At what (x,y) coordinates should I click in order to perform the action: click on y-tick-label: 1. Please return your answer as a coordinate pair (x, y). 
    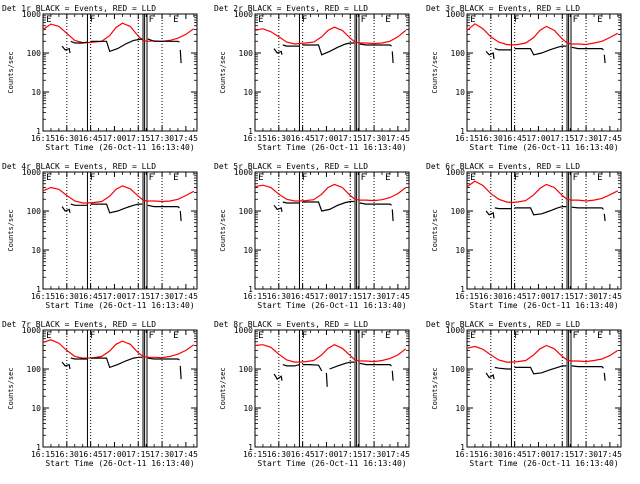
    Looking at the image, I should click on (38, 131).